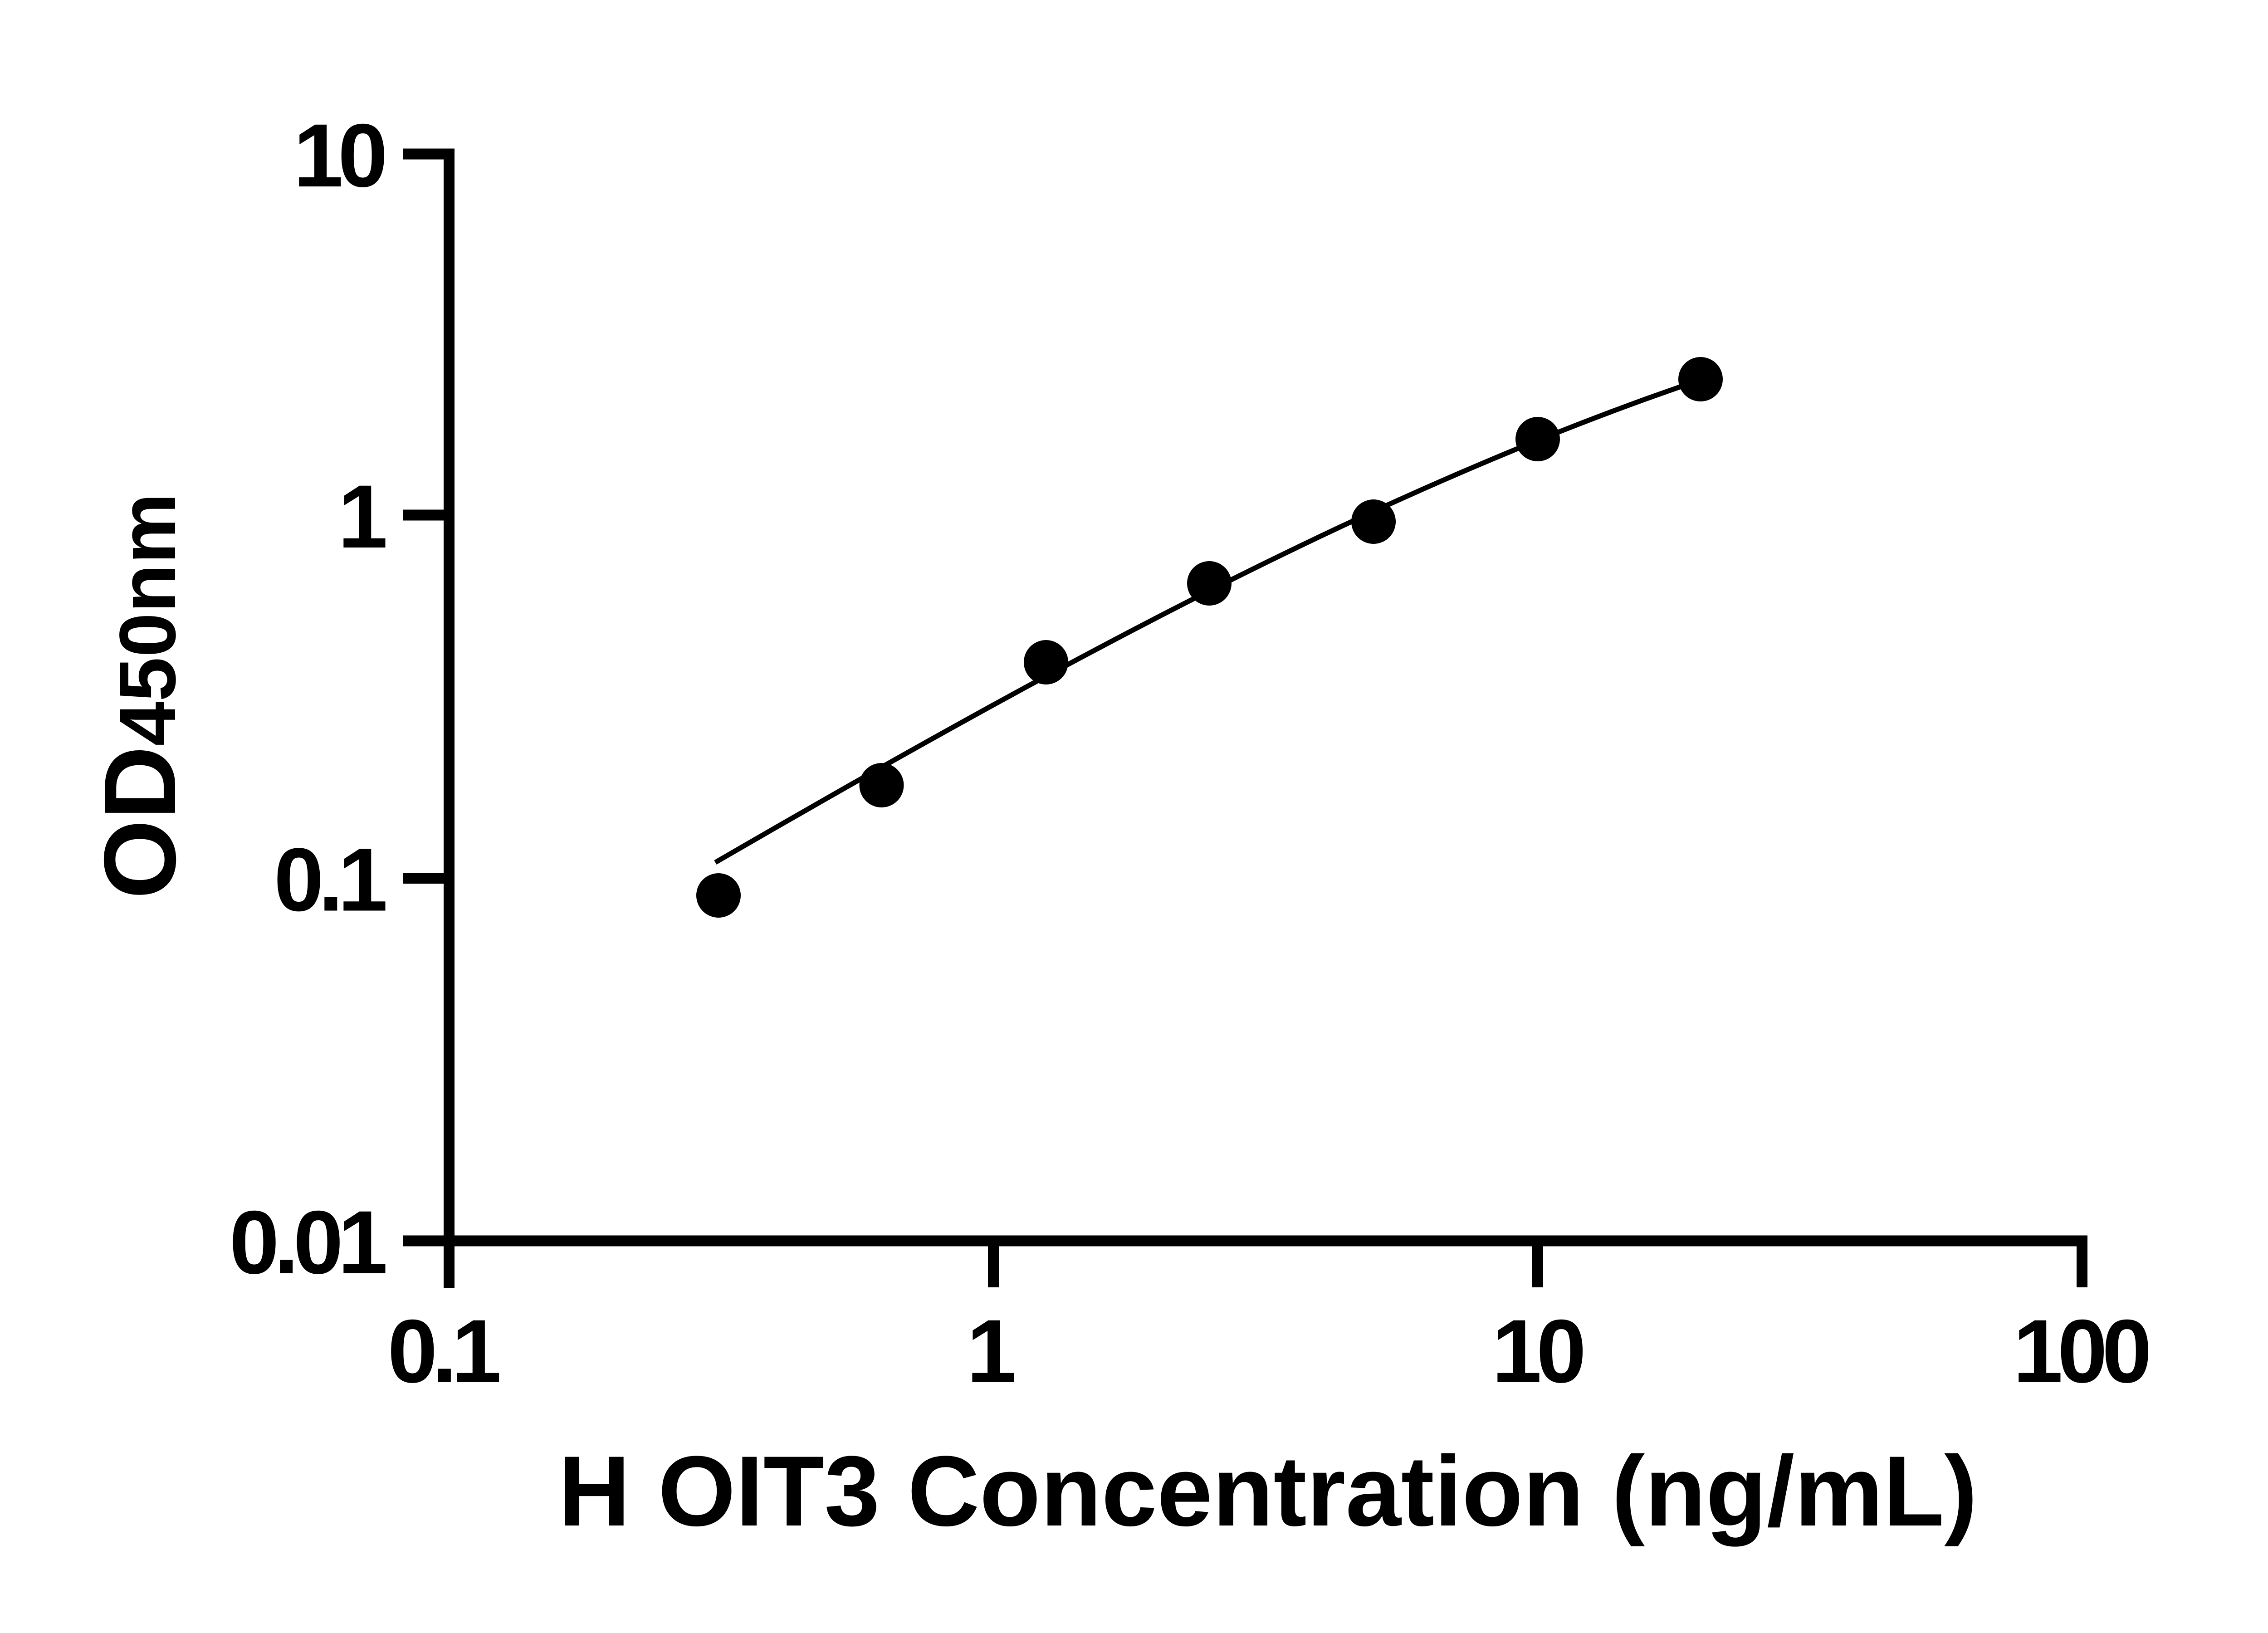 The height and width of the screenshot is (1633, 2268). What do you see at coordinates (140, 696) in the screenshot?
I see `svg-text: OD450nm` at bounding box center [140, 696].